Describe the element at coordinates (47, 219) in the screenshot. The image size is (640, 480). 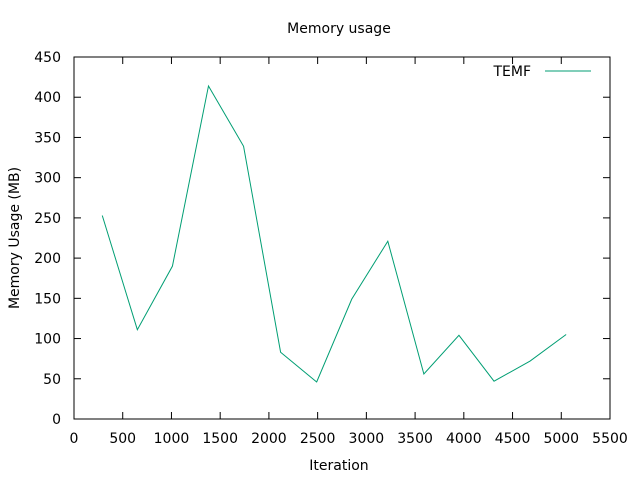
I see `y-tick-label: 250` at that location.